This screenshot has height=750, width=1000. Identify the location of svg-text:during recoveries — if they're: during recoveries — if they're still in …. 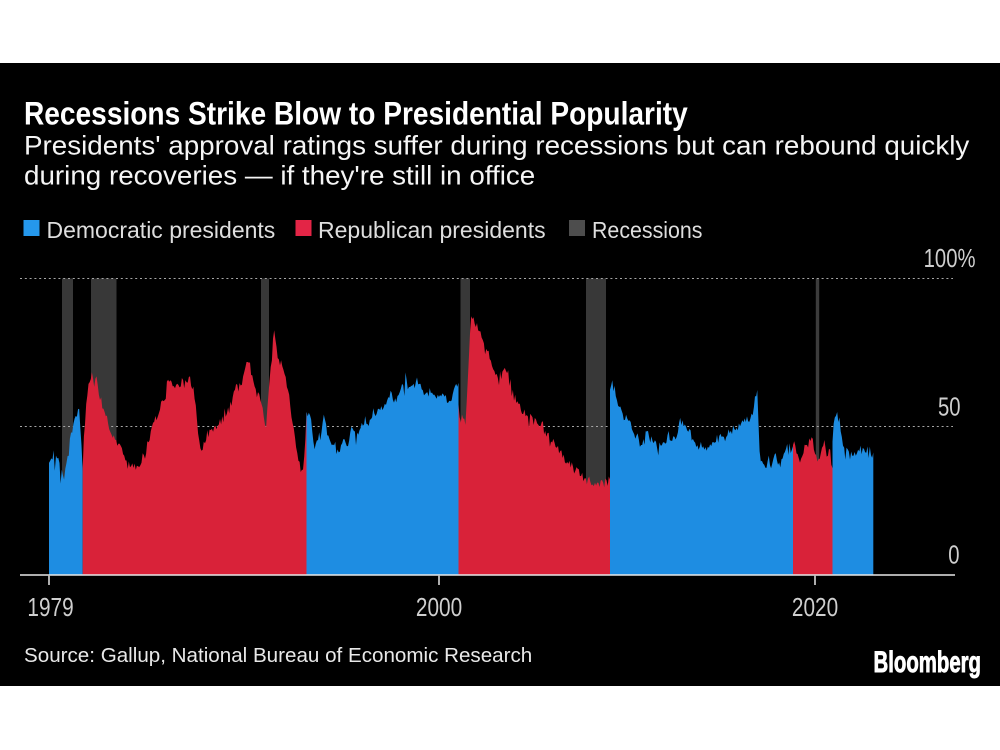
(279, 175).